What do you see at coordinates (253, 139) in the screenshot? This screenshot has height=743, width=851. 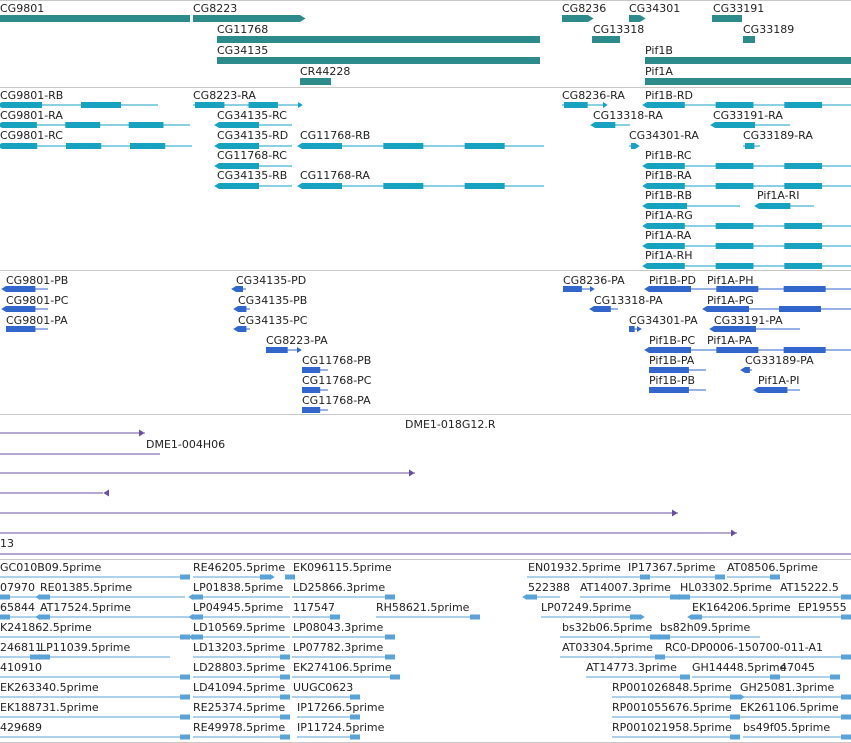 I see `feature-cg34135-rd: CG34135-RD` at bounding box center [253, 139].